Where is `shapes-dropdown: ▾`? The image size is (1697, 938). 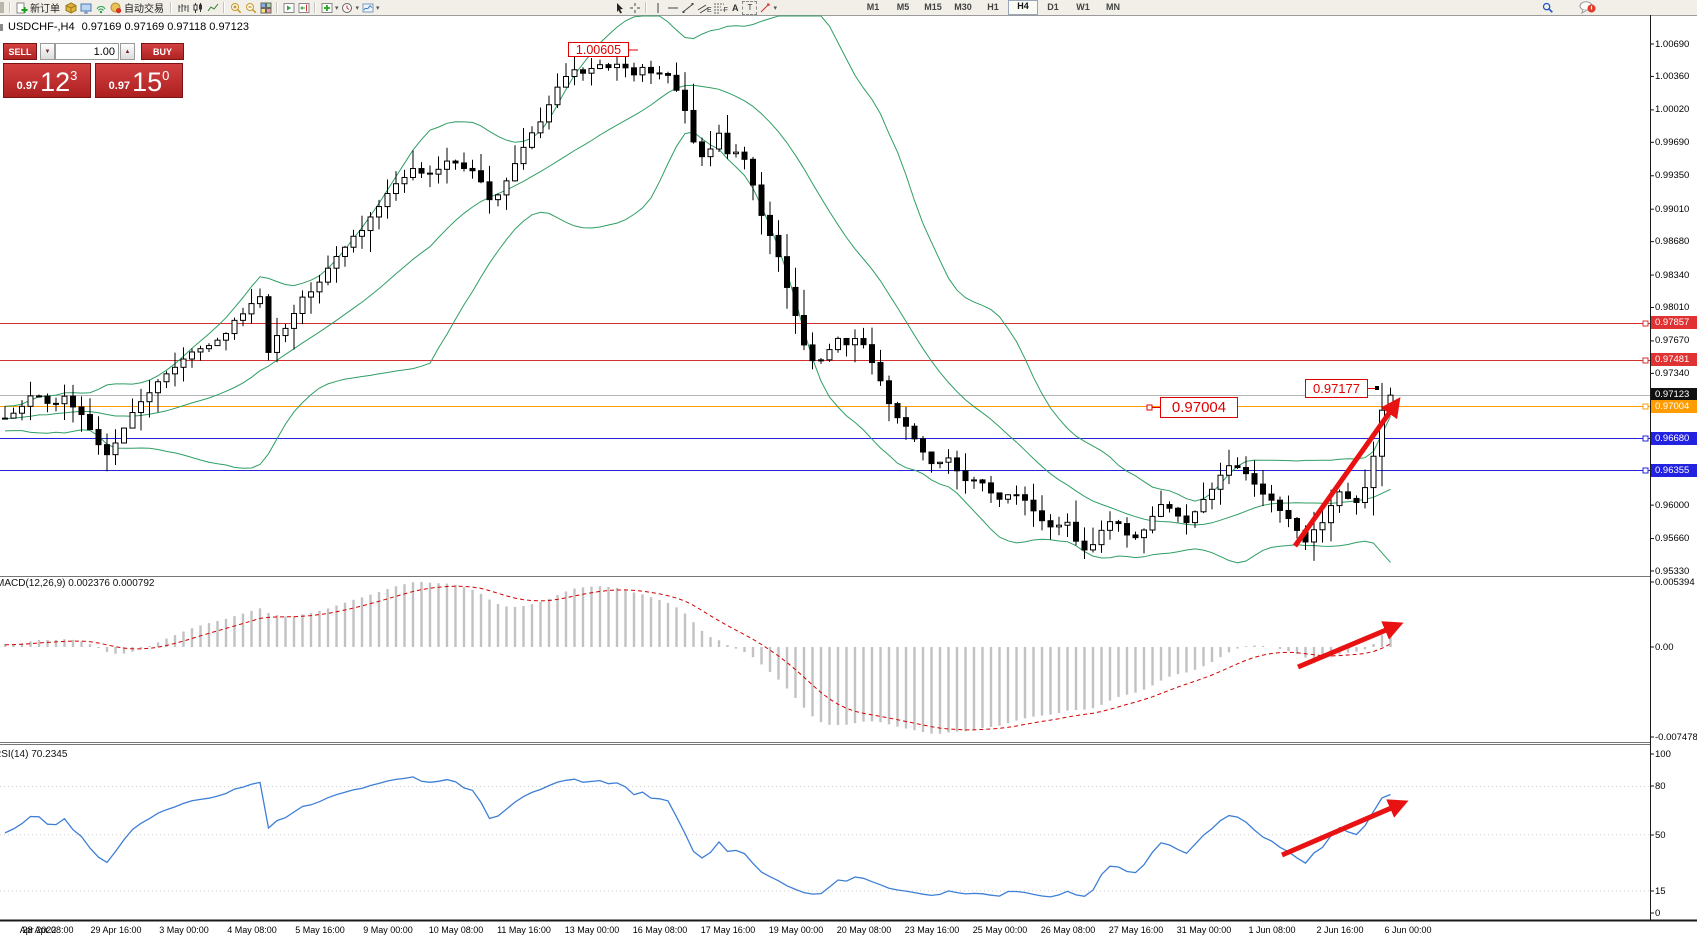 shapes-dropdown: ▾ is located at coordinates (775, 8).